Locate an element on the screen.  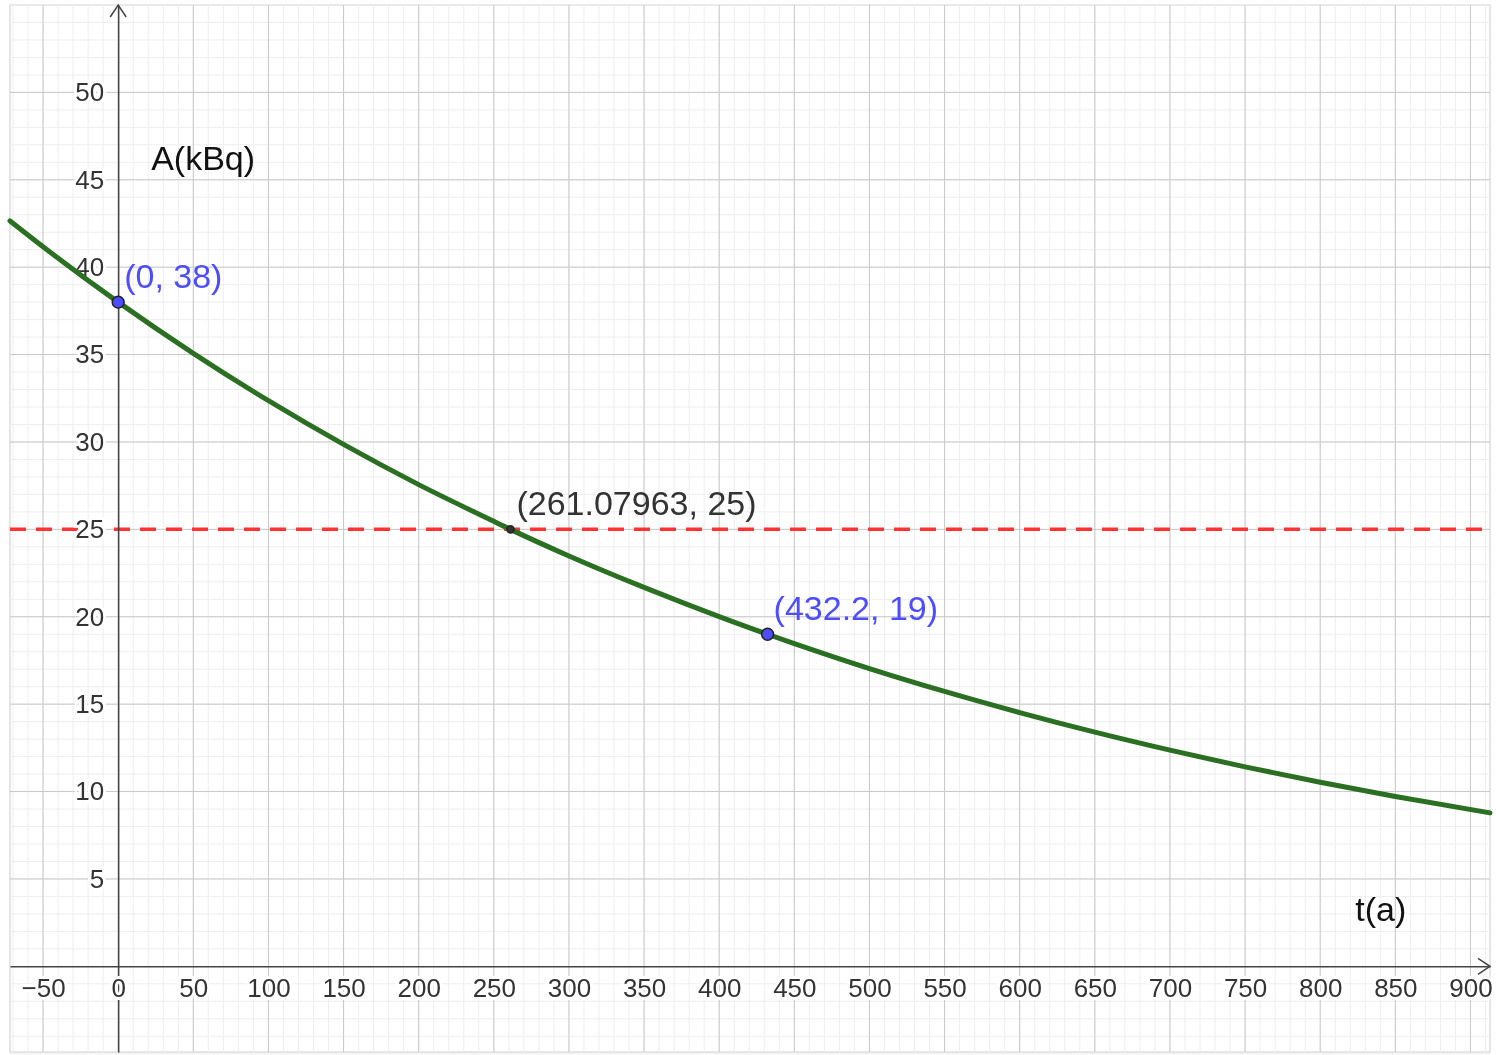
y-tick-label: 15 is located at coordinates (90, 703).